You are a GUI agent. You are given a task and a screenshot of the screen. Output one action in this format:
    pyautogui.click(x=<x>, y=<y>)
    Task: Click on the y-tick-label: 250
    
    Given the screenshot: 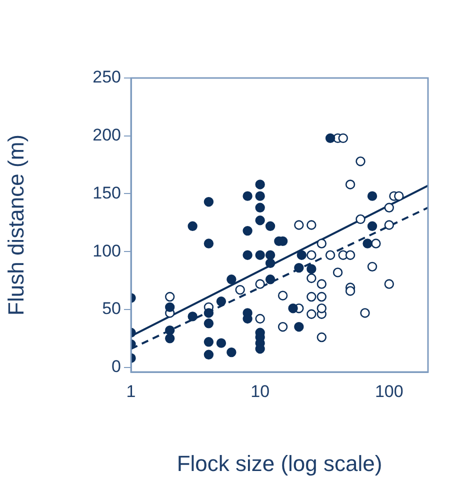 What is the action you would take?
    pyautogui.click(x=106, y=77)
    